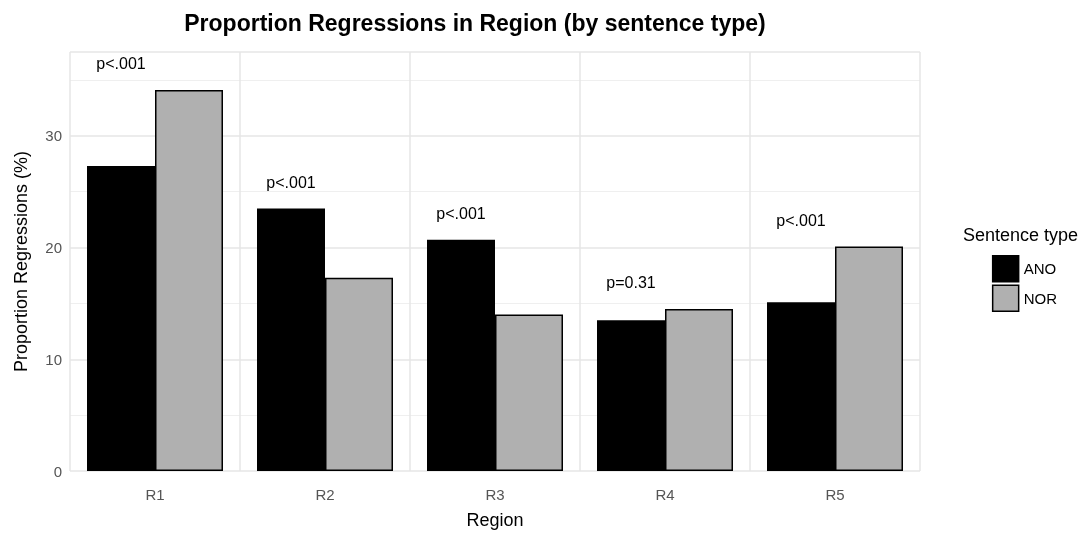 This screenshot has width=1082, height=543. What do you see at coordinates (631, 283) in the screenshot?
I see `annotation: p=0.31` at bounding box center [631, 283].